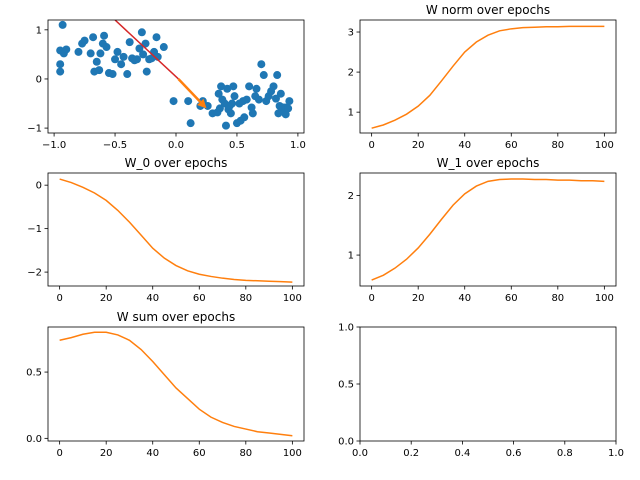 Image resolution: width=640 pixels, height=480 pixels. Describe the element at coordinates (34, 273) in the screenshot. I see `y-tick-label: −2` at that location.